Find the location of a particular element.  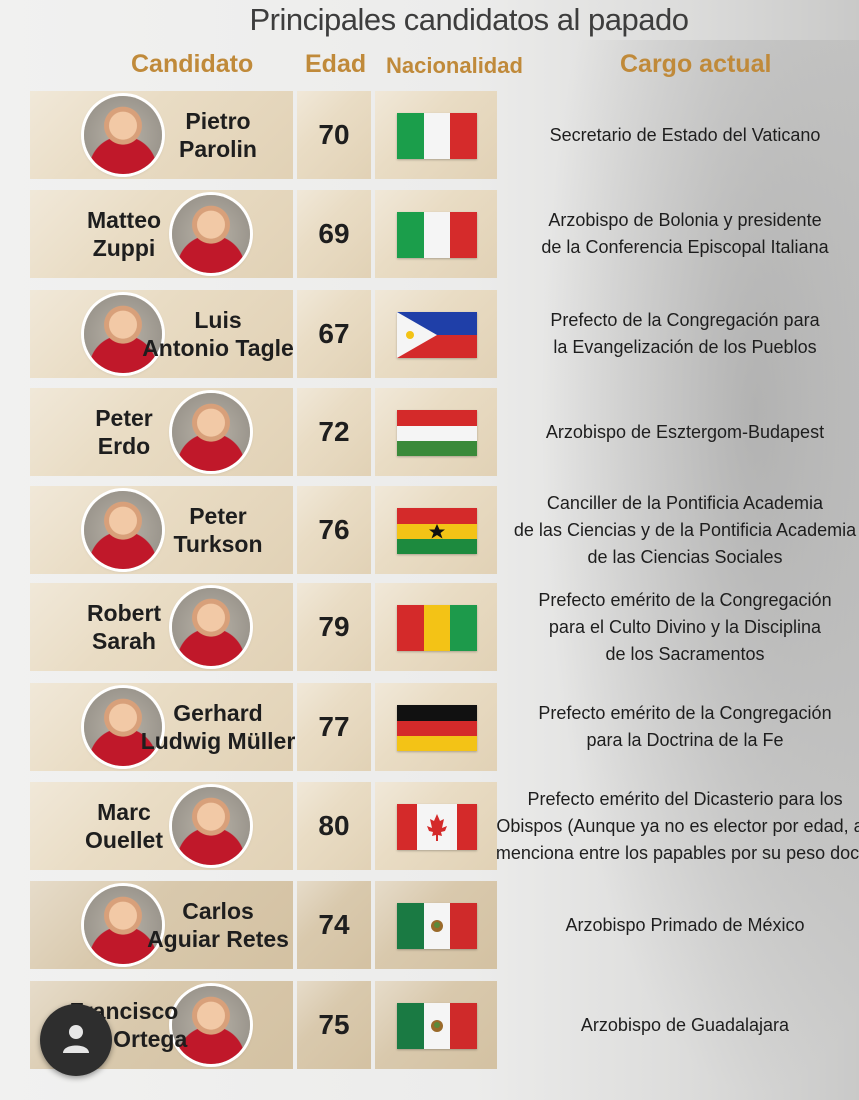

guinea-flag is located at coordinates (437, 628).